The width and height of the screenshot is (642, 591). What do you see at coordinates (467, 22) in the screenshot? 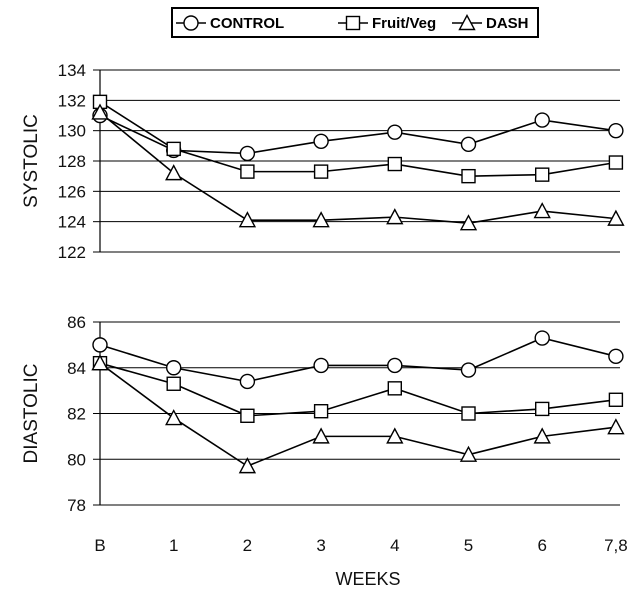
I see `legend-marker-triangle-icon` at bounding box center [467, 22].